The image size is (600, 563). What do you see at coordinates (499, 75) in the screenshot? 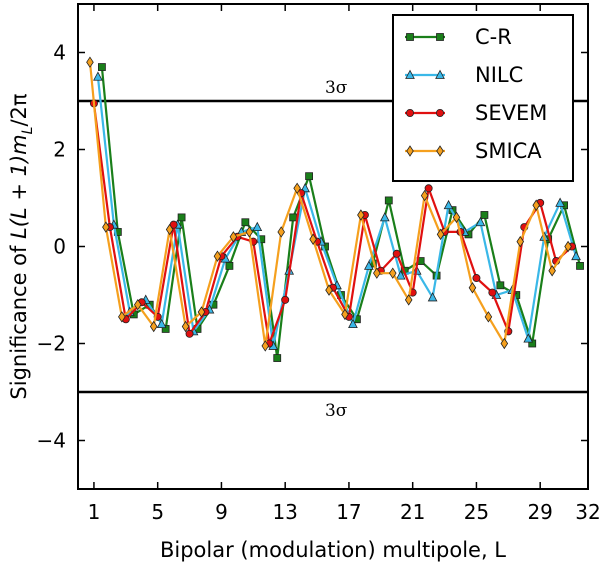
I see `legend-label: NILC` at bounding box center [499, 75].